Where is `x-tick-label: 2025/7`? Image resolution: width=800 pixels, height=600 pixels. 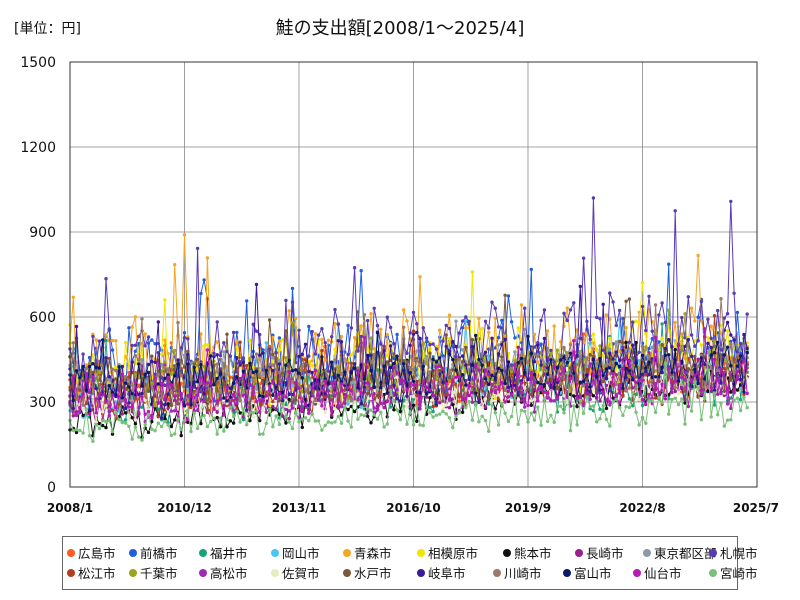
x-tick-label: 2025/7 is located at coordinates (756, 508).